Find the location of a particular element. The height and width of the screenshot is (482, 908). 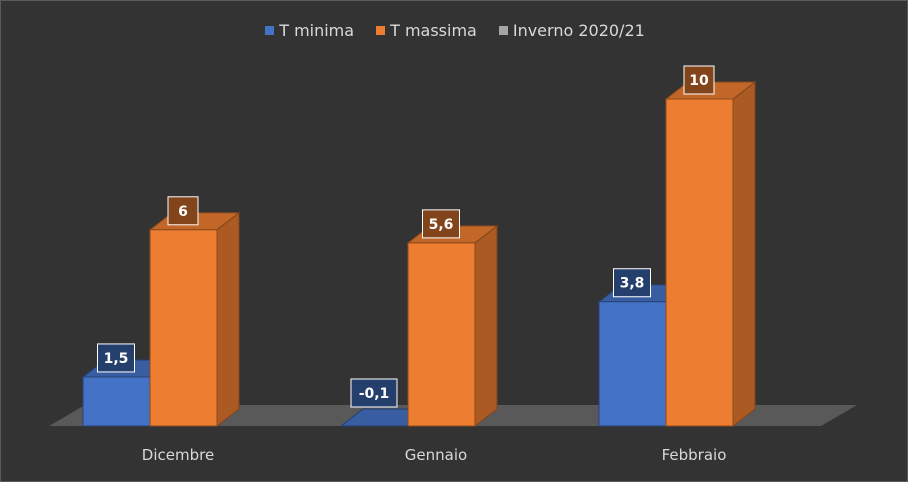

legend-swatch-inverno is located at coordinates (503, 30).